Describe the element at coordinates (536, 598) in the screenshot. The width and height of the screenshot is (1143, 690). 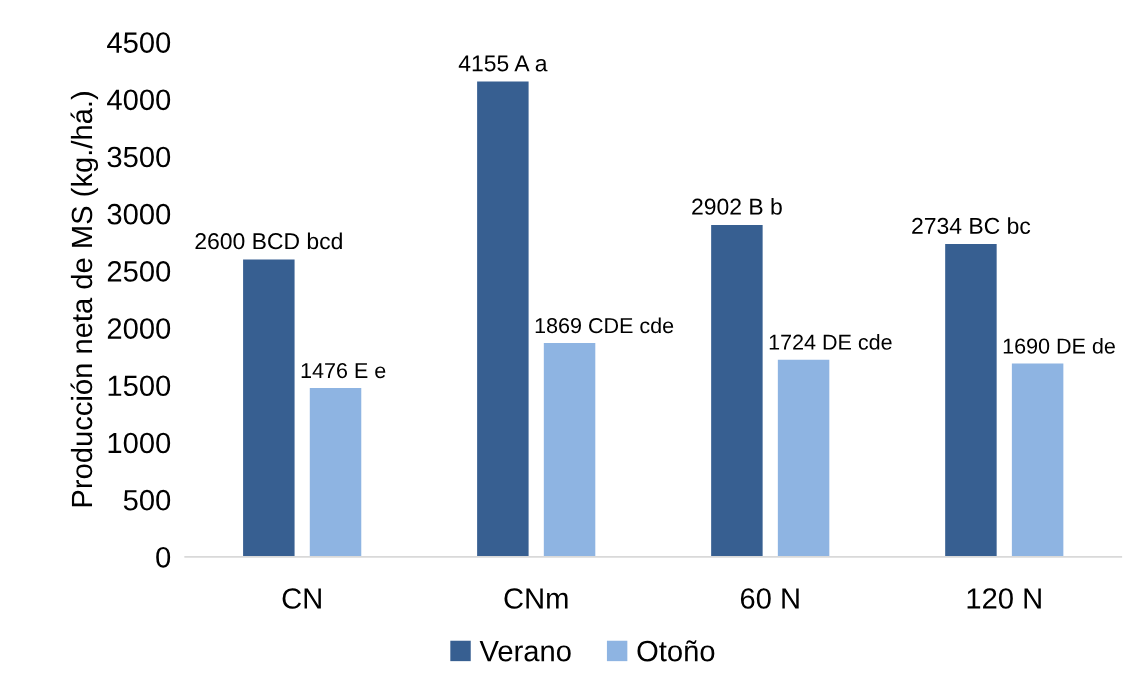
I see `x-tick-label: CNm` at that location.